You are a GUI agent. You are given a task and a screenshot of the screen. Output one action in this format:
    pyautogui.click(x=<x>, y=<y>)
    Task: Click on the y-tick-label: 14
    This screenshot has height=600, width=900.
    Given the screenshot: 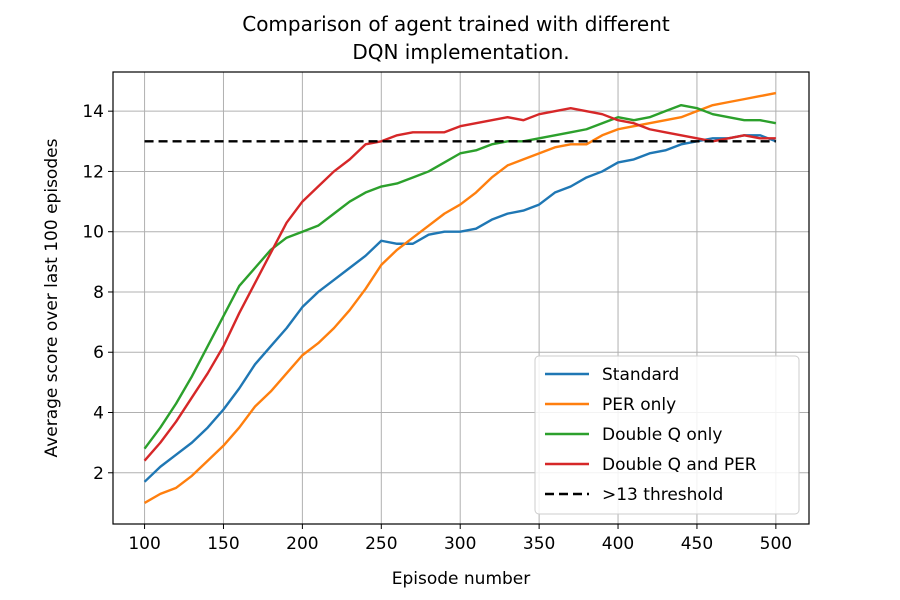 What is the action you would take?
    pyautogui.click(x=93, y=112)
    